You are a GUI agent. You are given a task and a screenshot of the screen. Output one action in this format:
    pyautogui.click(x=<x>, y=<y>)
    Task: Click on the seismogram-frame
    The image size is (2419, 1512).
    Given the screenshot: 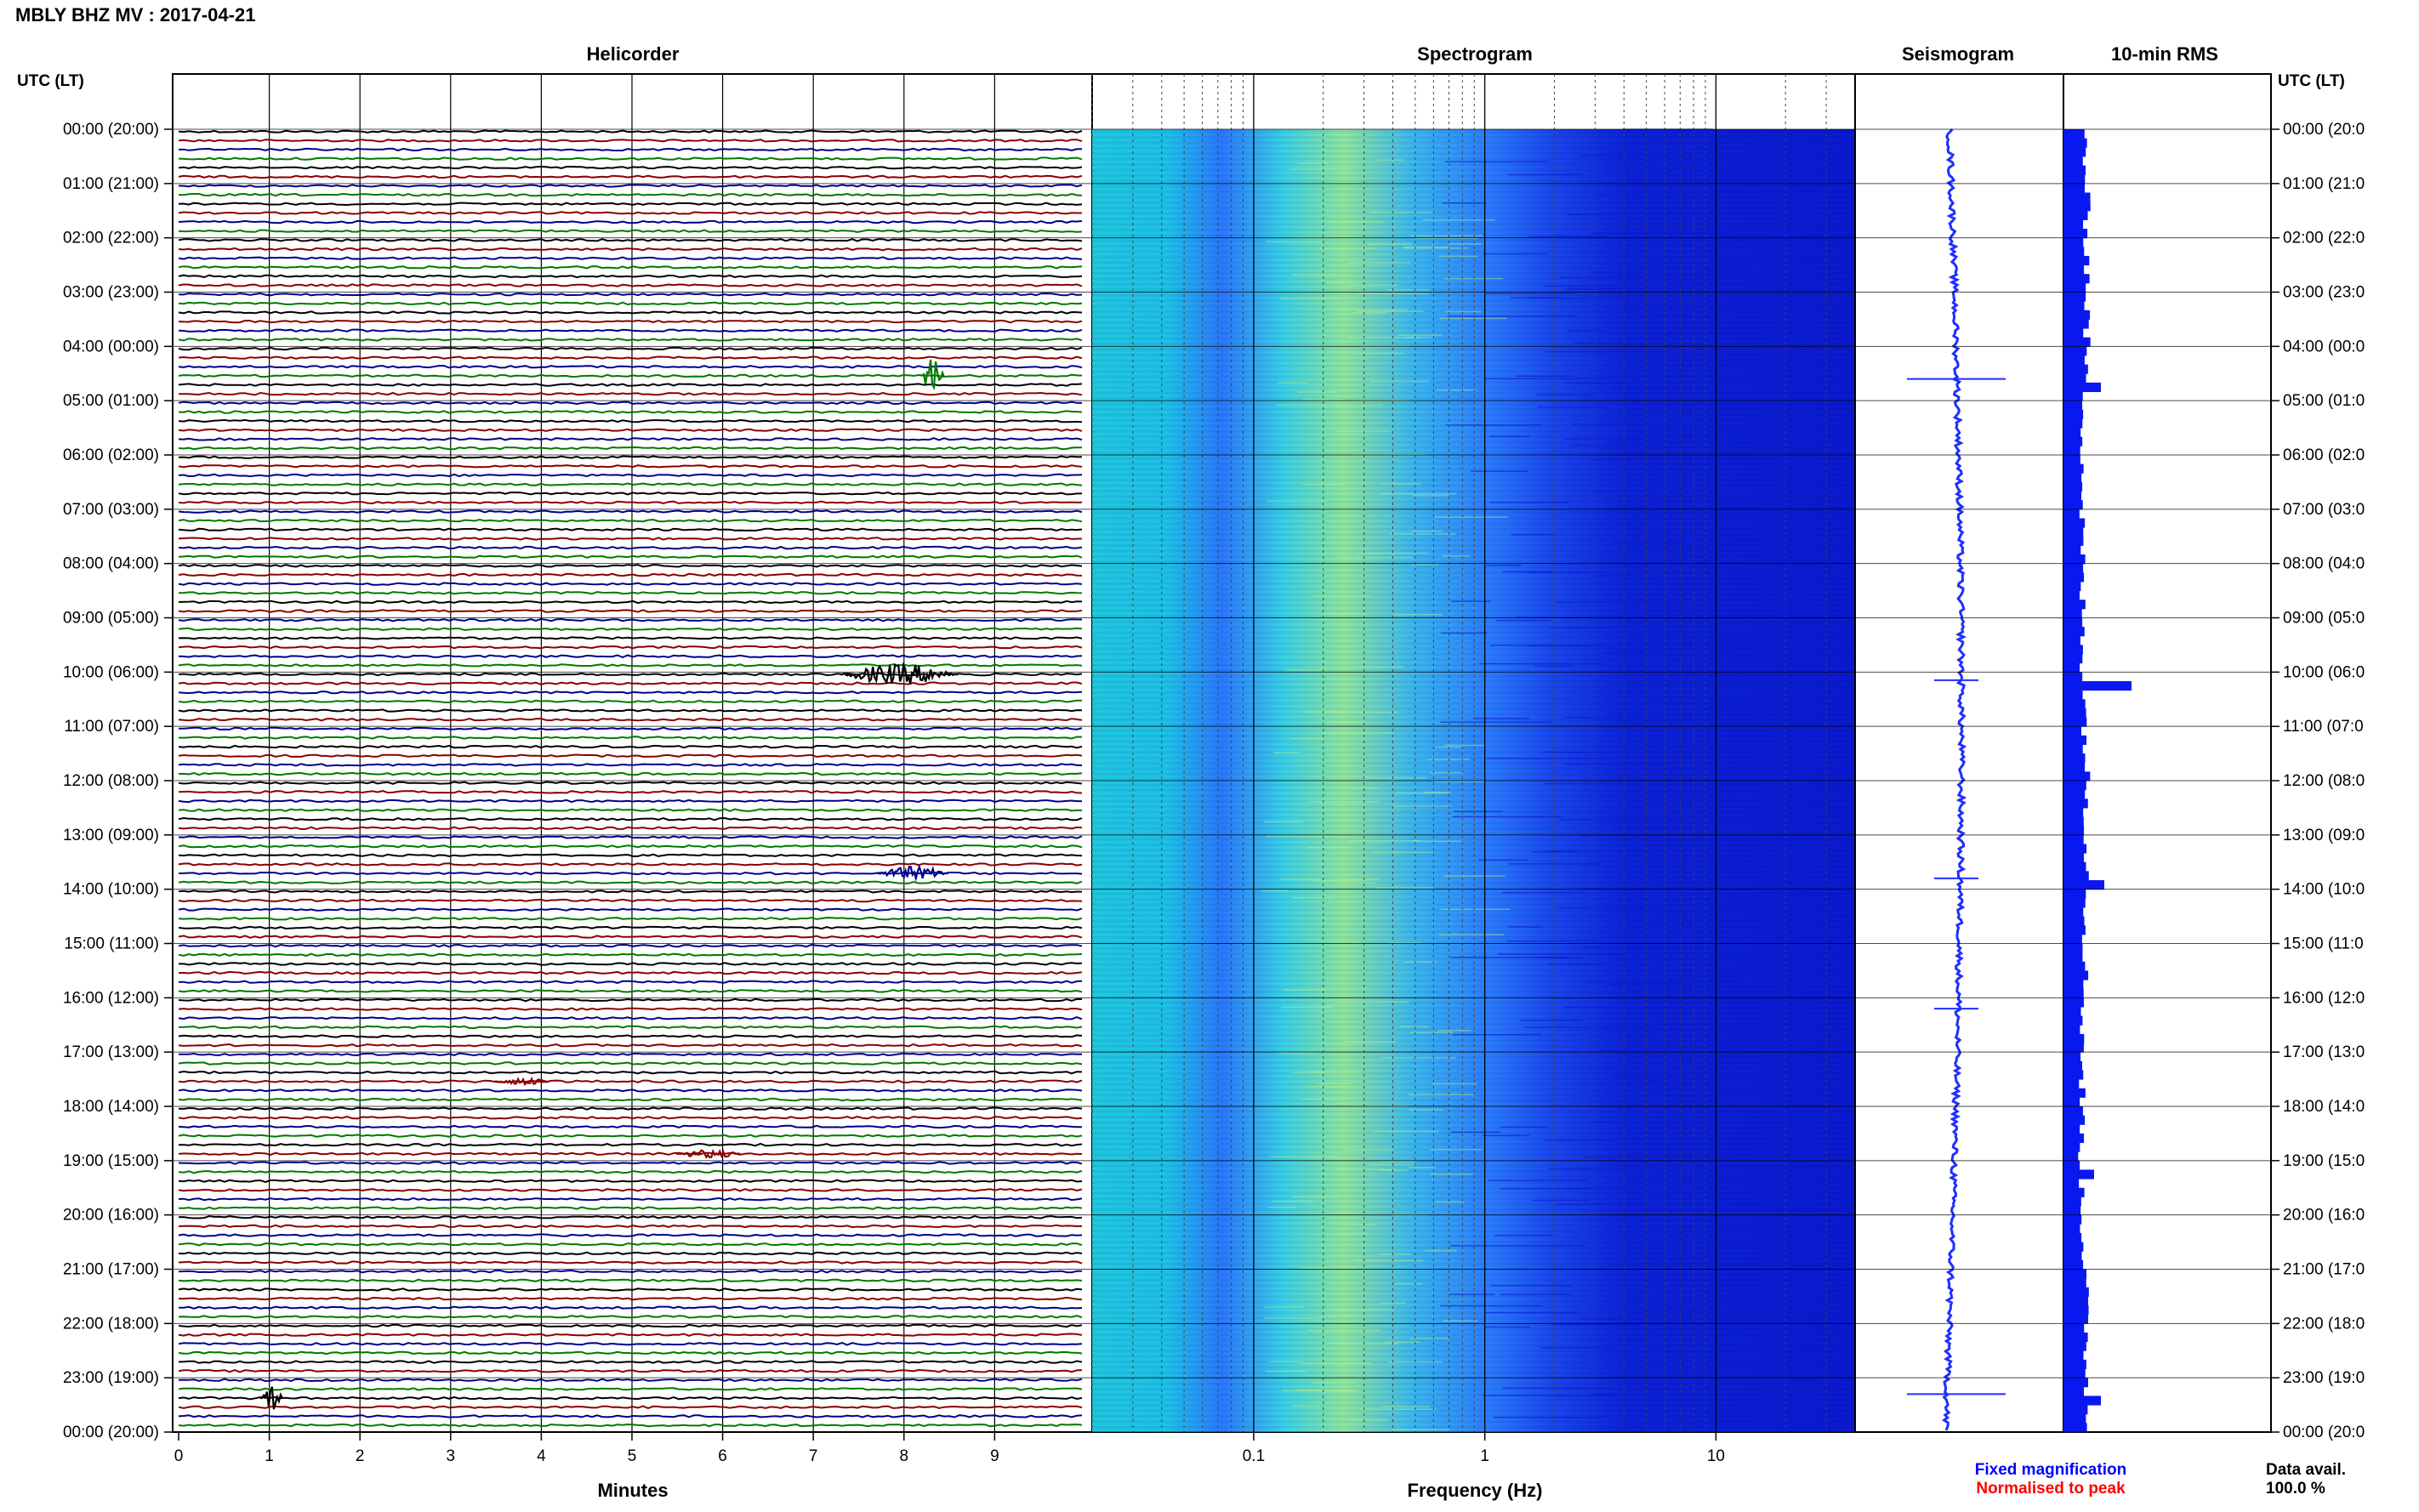 What is the action you would take?
    pyautogui.click(x=1959, y=753)
    